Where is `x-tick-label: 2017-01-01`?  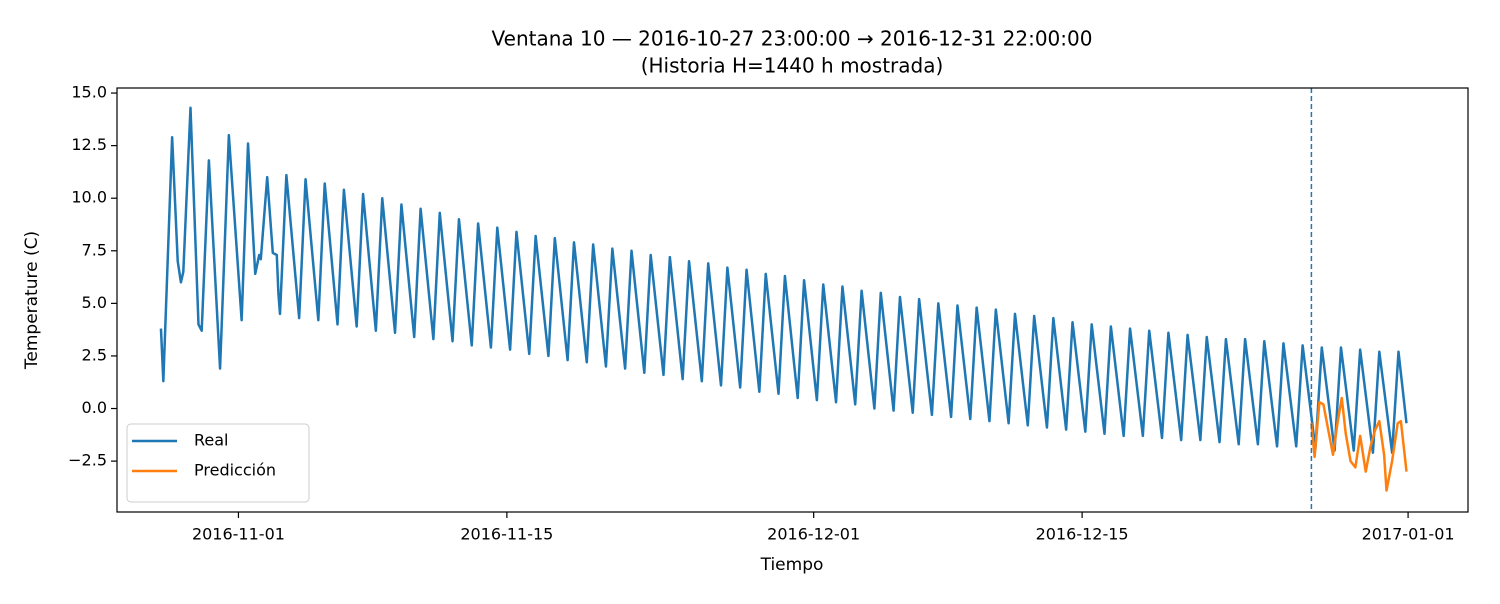
x-tick-label: 2017-01-01 is located at coordinates (1408, 534).